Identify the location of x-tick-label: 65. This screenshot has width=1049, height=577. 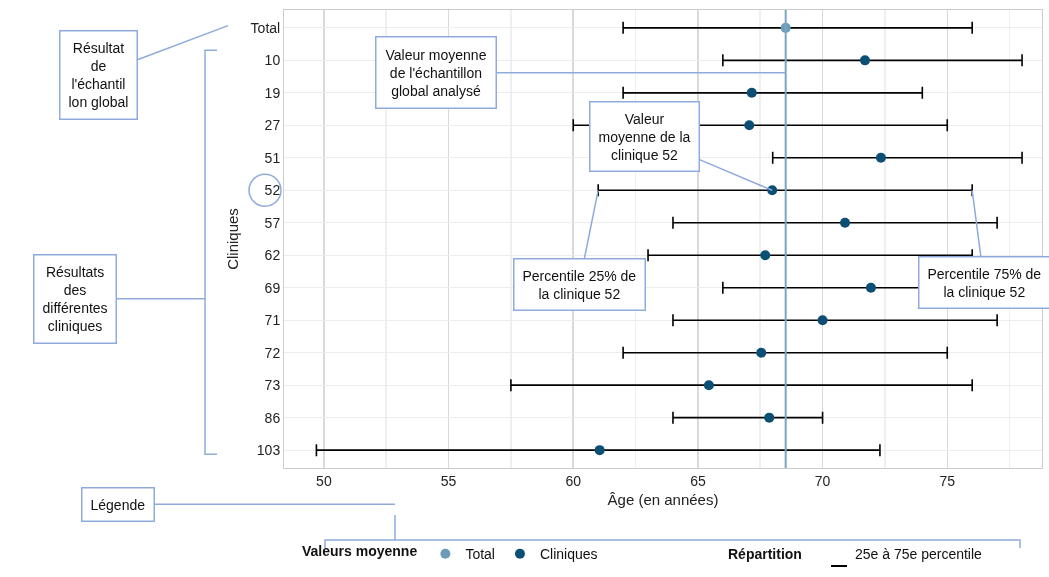
(698, 480).